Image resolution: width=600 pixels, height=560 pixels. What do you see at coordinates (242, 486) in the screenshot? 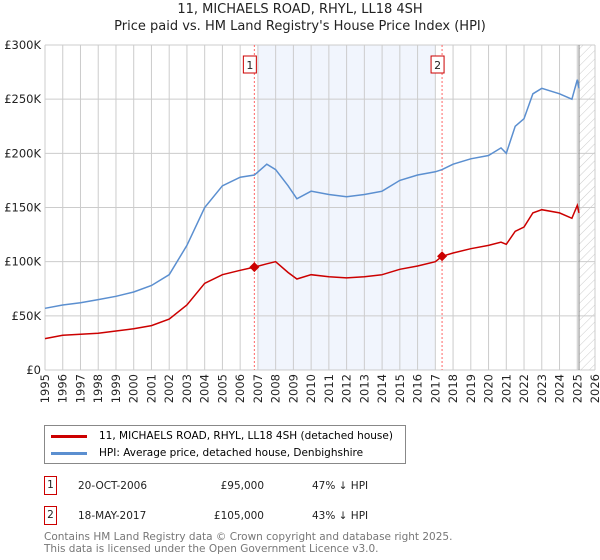
I see `transaction-price: £95,000` at bounding box center [242, 486].